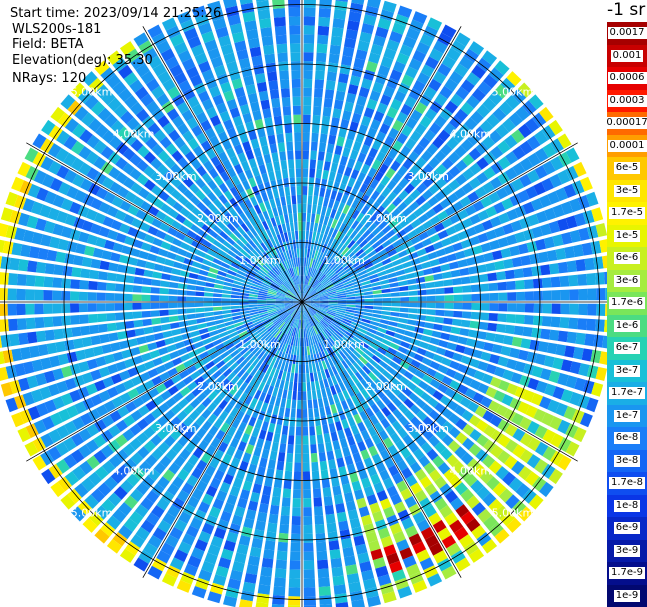  I want to click on colorbar-segment: 3e-6, so click(627, 280).